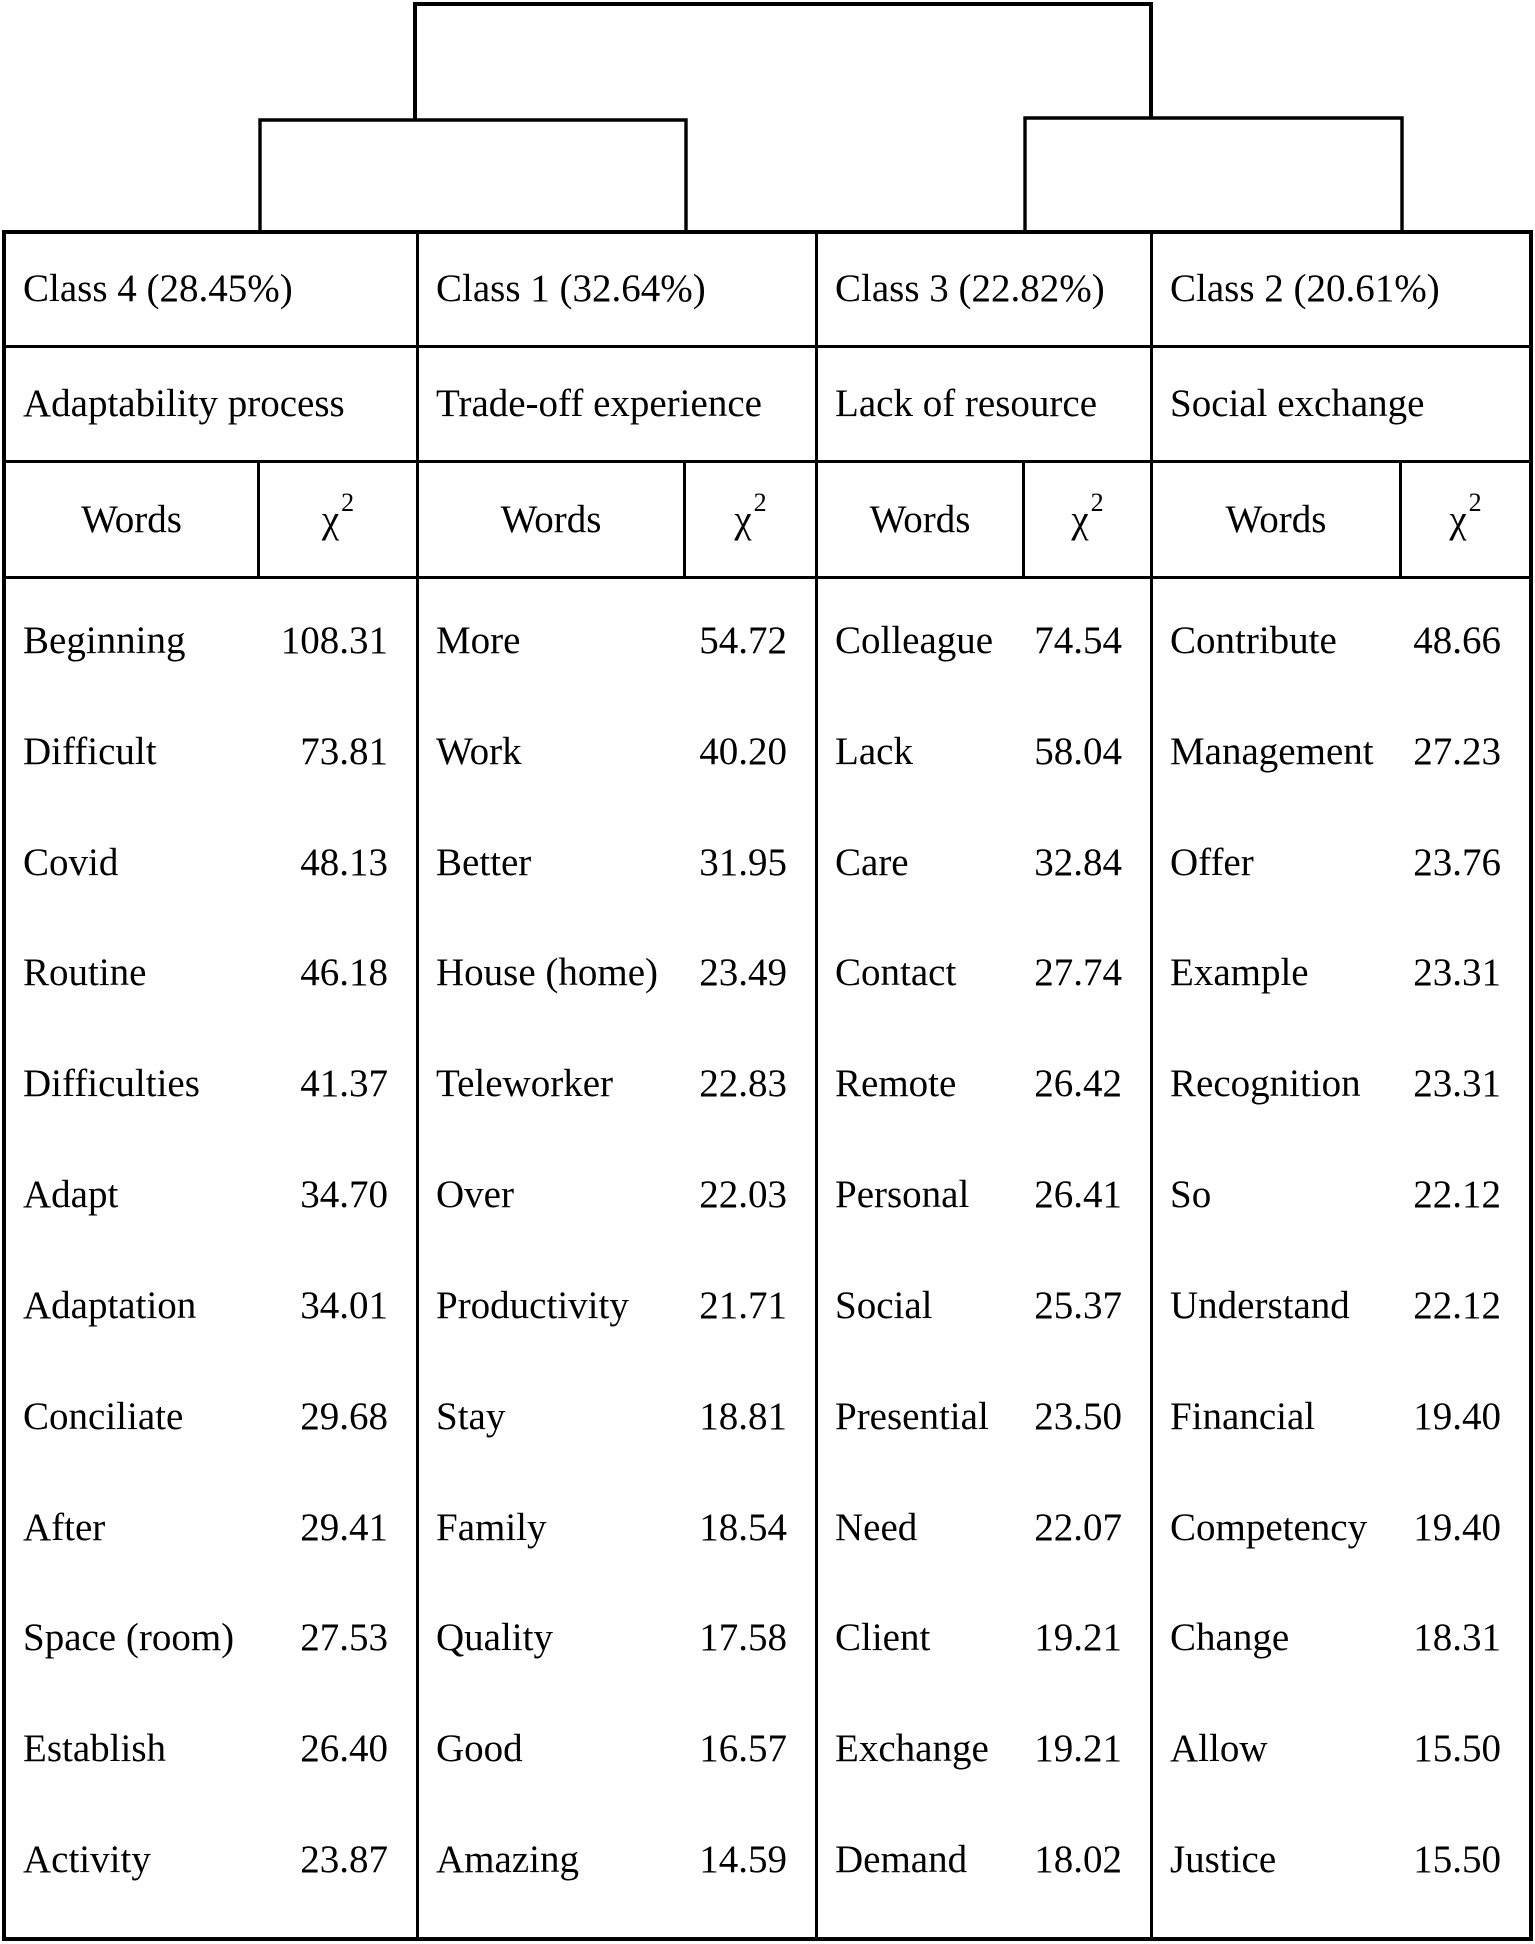 Image resolution: width=1535 pixels, height=1944 pixels. What do you see at coordinates (211, 1194) in the screenshot?
I see `word-row: Adapt 34.70` at bounding box center [211, 1194].